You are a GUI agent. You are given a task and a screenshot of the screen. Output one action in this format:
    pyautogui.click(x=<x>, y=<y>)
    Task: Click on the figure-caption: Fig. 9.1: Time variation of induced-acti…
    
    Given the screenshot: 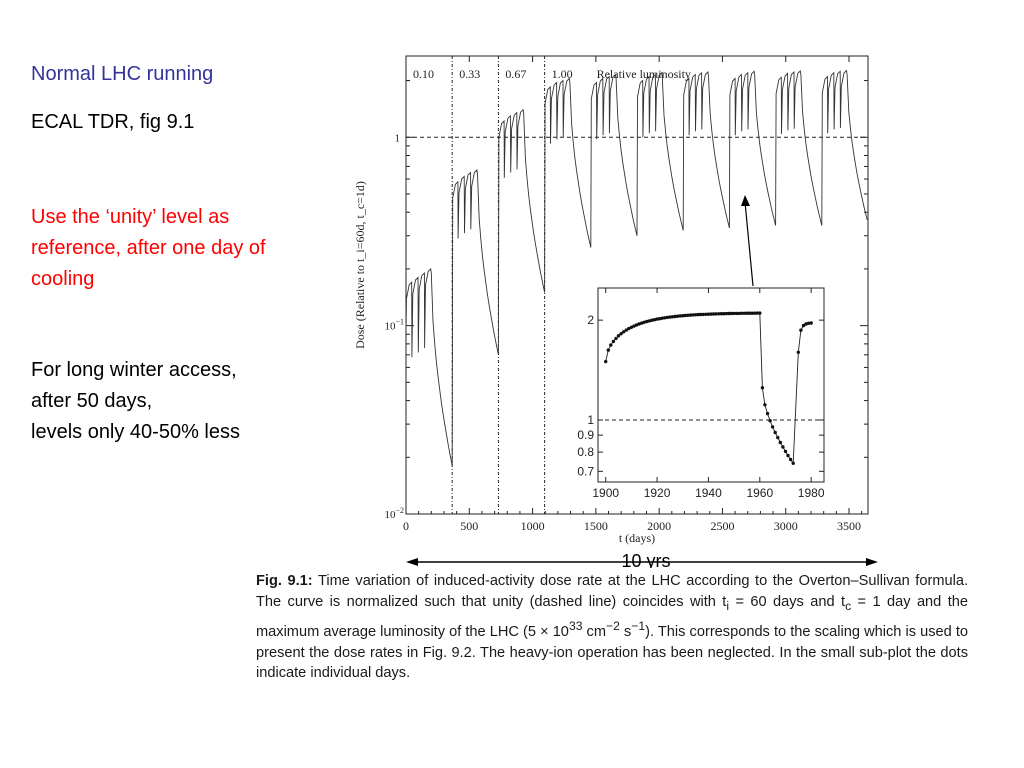 What is the action you would take?
    pyautogui.click(x=612, y=627)
    